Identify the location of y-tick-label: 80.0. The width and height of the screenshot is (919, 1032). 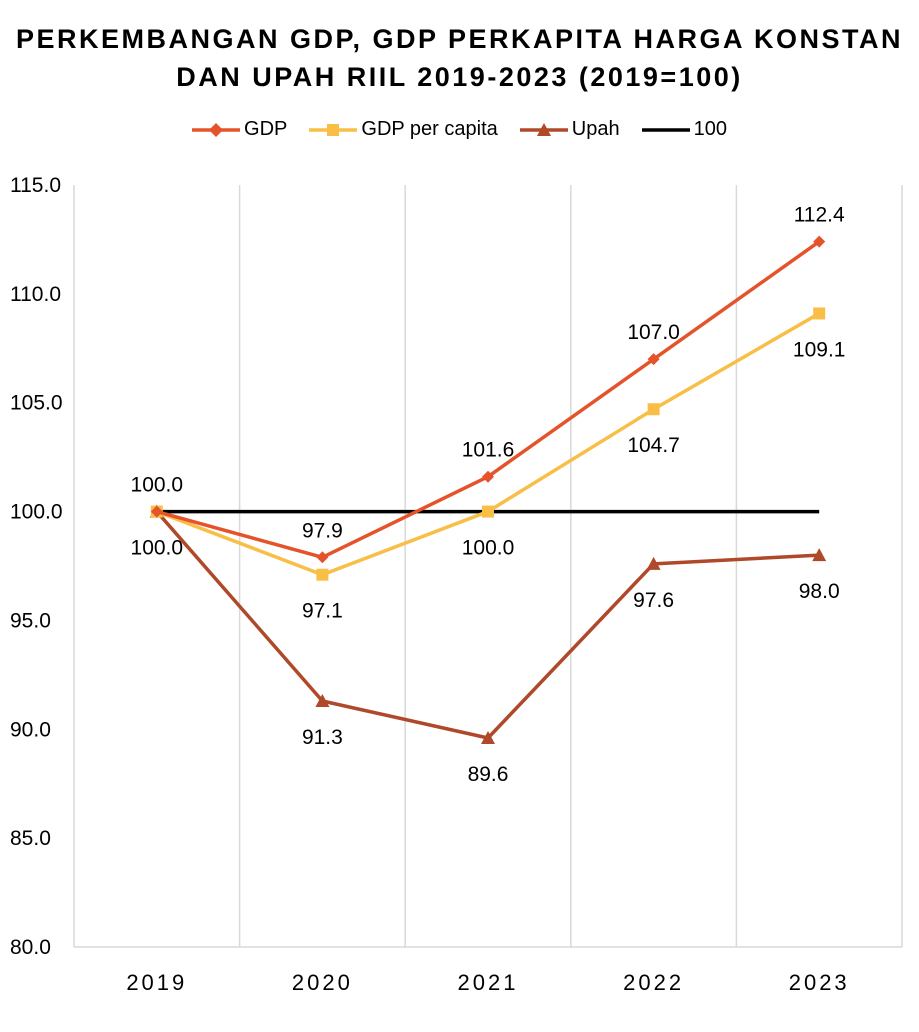
(30, 947).